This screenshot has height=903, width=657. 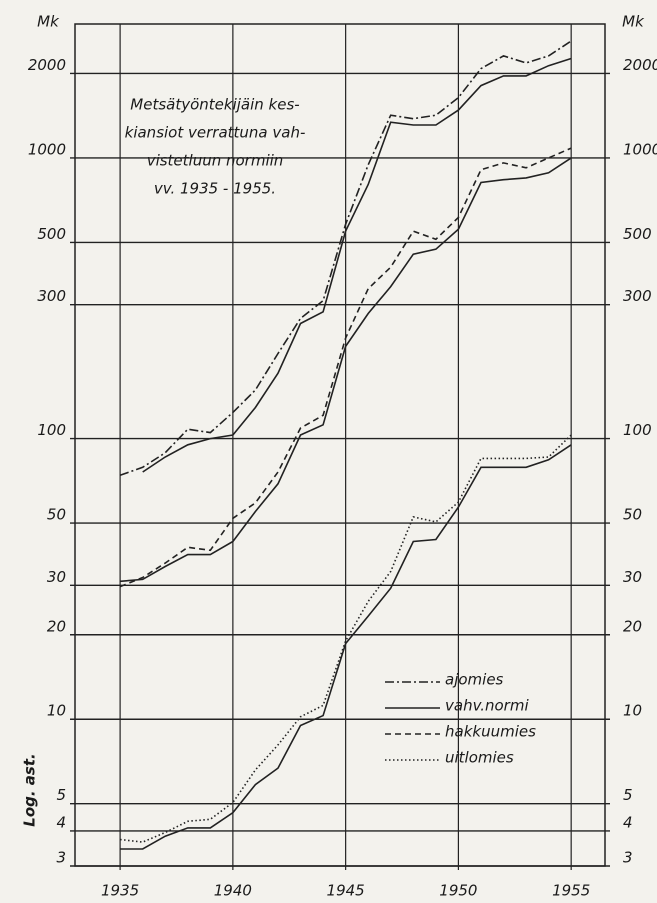 I want to click on y-tick-label-right: 300, so click(x=637, y=296).